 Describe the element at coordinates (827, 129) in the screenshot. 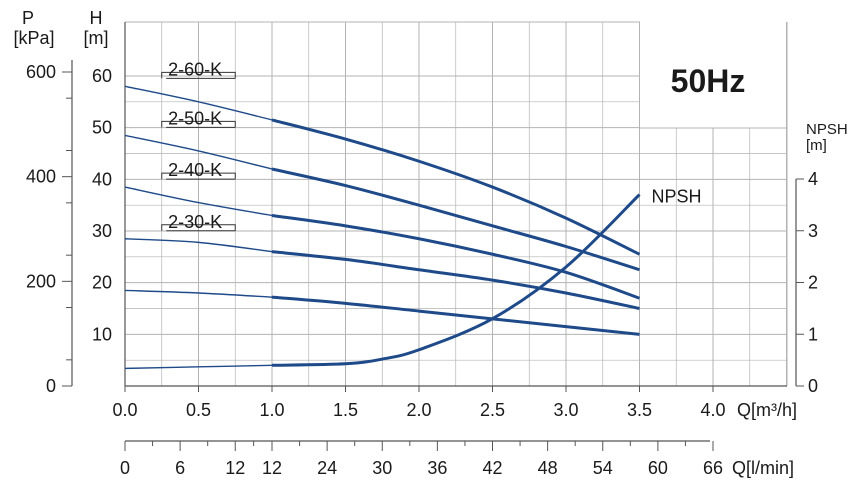

I see `npsh-axis-label-top: NPSH` at that location.